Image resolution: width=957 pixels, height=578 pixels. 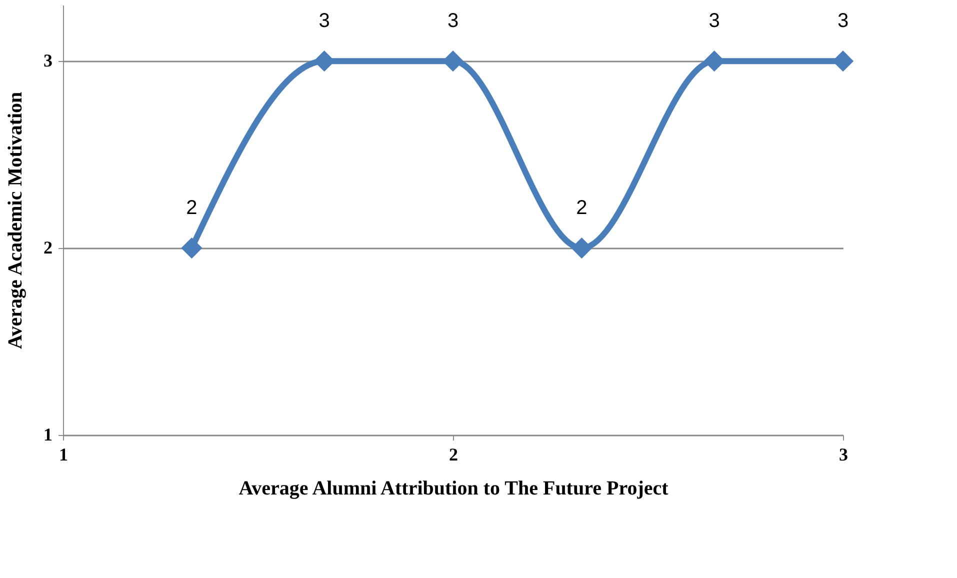 I want to click on x-tick-label: 3, so click(x=843, y=454).